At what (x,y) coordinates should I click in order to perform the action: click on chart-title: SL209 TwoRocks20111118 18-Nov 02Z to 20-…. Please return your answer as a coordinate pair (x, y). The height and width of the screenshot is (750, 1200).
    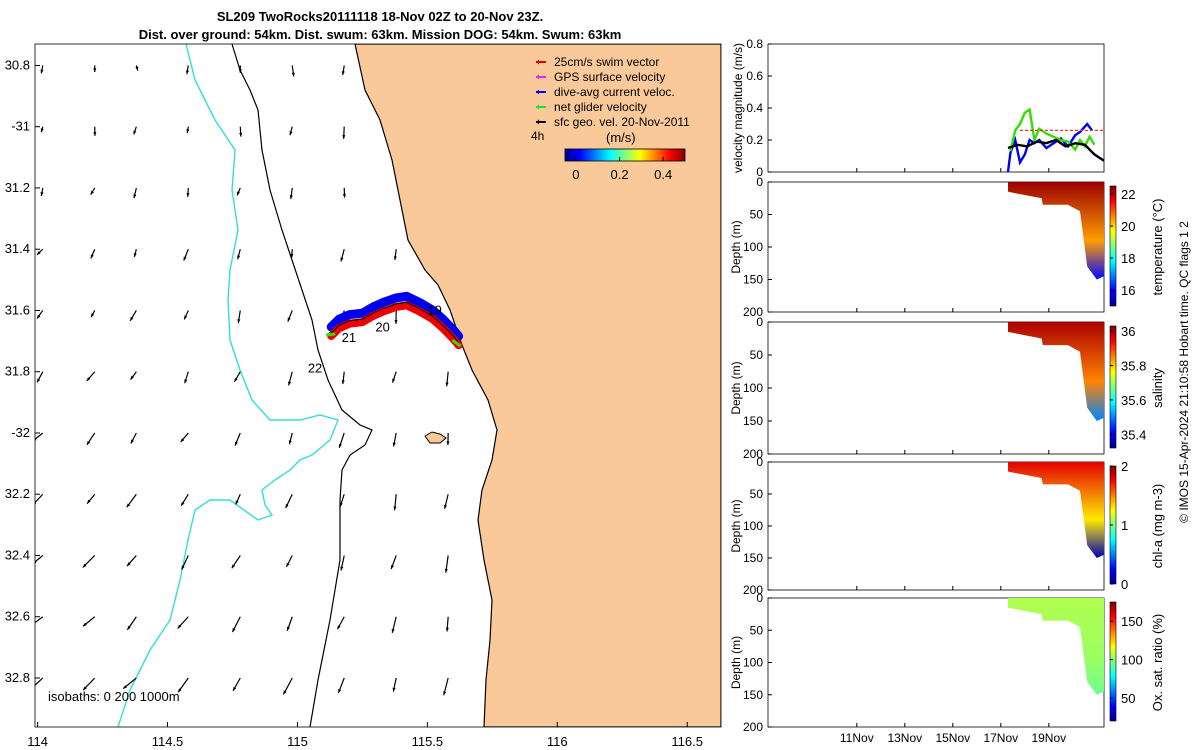
    Looking at the image, I should click on (380, 16).